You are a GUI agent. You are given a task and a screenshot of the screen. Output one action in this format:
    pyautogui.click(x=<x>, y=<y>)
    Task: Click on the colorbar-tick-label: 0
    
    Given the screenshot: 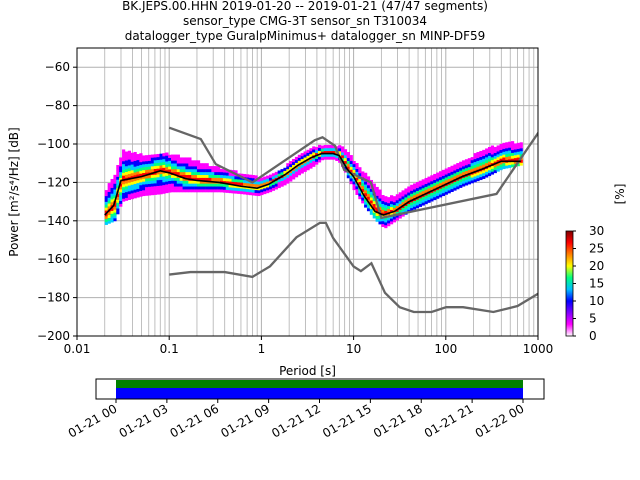 What is the action you would take?
    pyautogui.click(x=593, y=336)
    